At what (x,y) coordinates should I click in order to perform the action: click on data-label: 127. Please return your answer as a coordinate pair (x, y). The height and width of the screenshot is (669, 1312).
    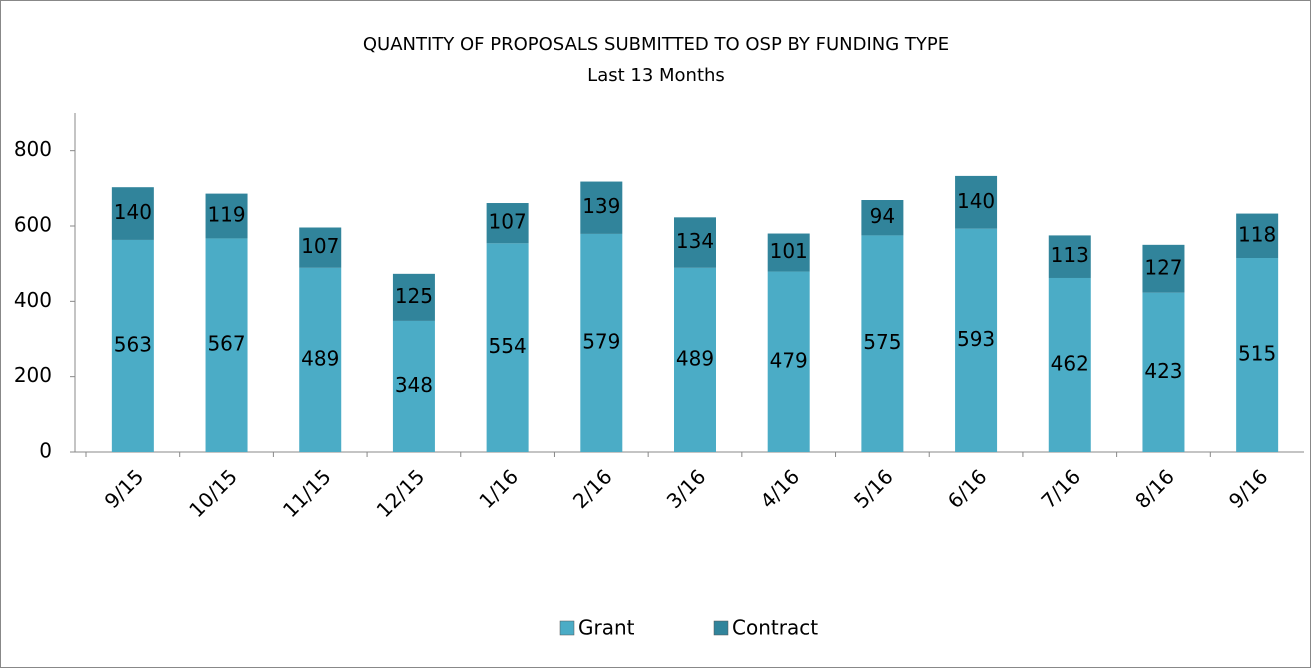
    Looking at the image, I should click on (1163, 267).